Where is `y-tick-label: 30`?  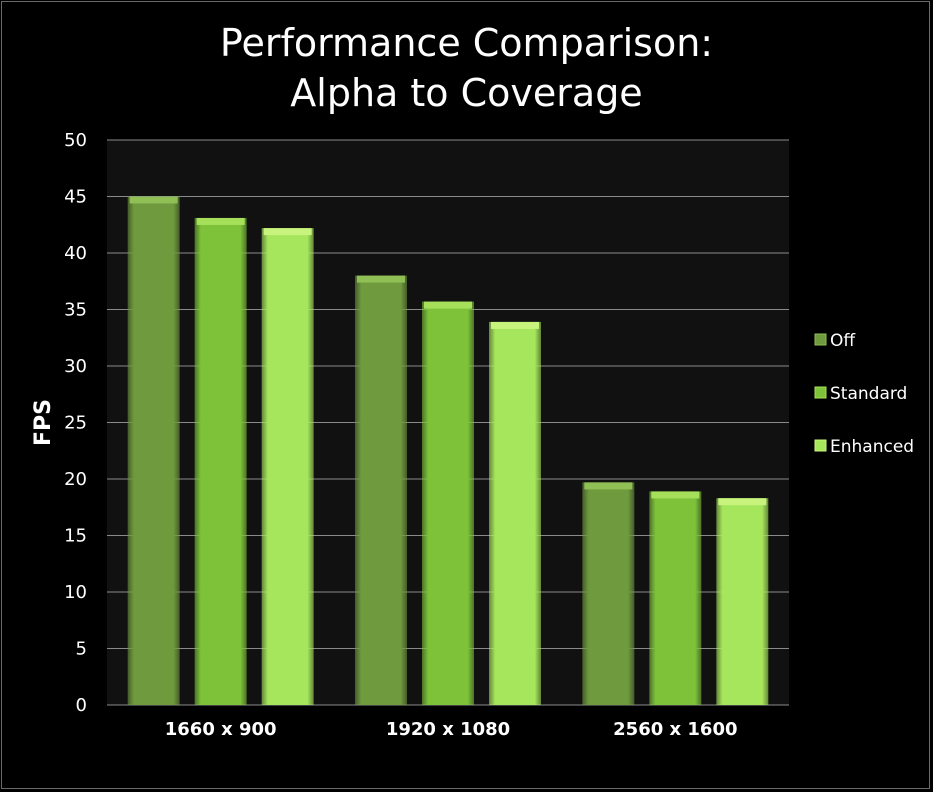 y-tick-label: 30 is located at coordinates (75, 366).